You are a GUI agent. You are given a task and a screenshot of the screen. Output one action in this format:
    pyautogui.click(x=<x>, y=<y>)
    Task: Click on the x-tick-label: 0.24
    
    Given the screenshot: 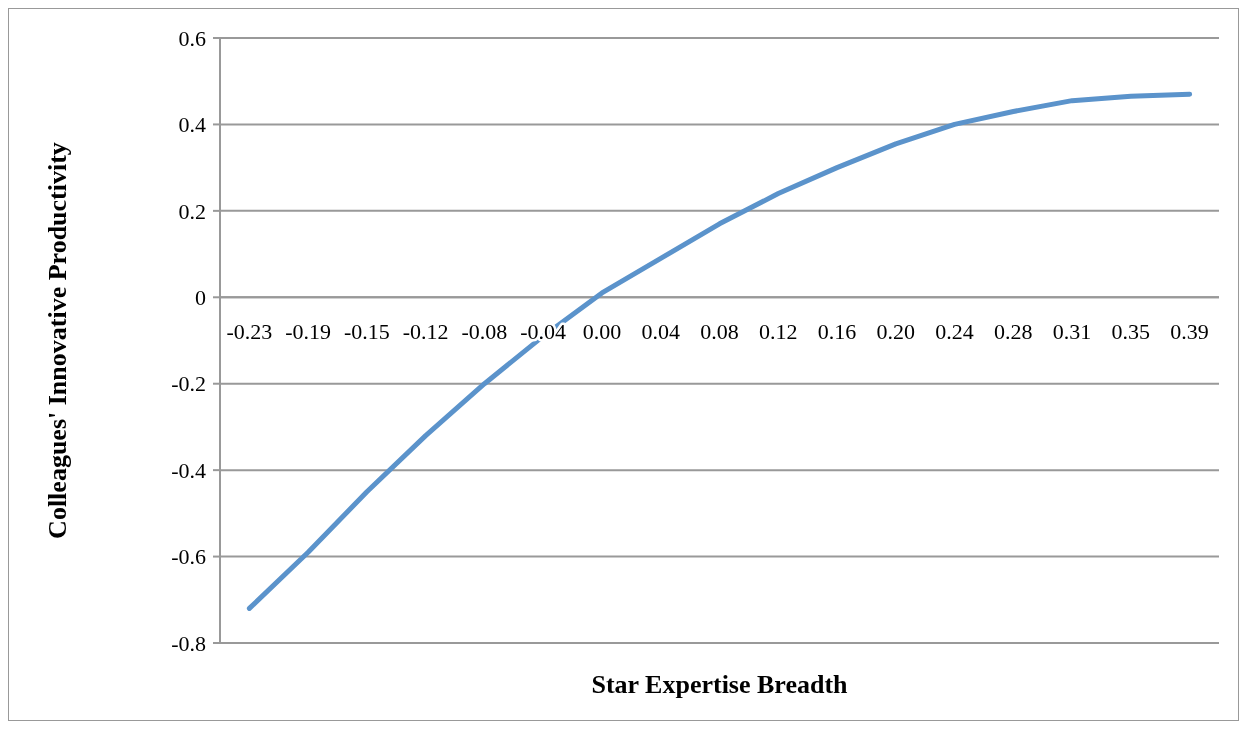 What is the action you would take?
    pyautogui.click(x=954, y=332)
    